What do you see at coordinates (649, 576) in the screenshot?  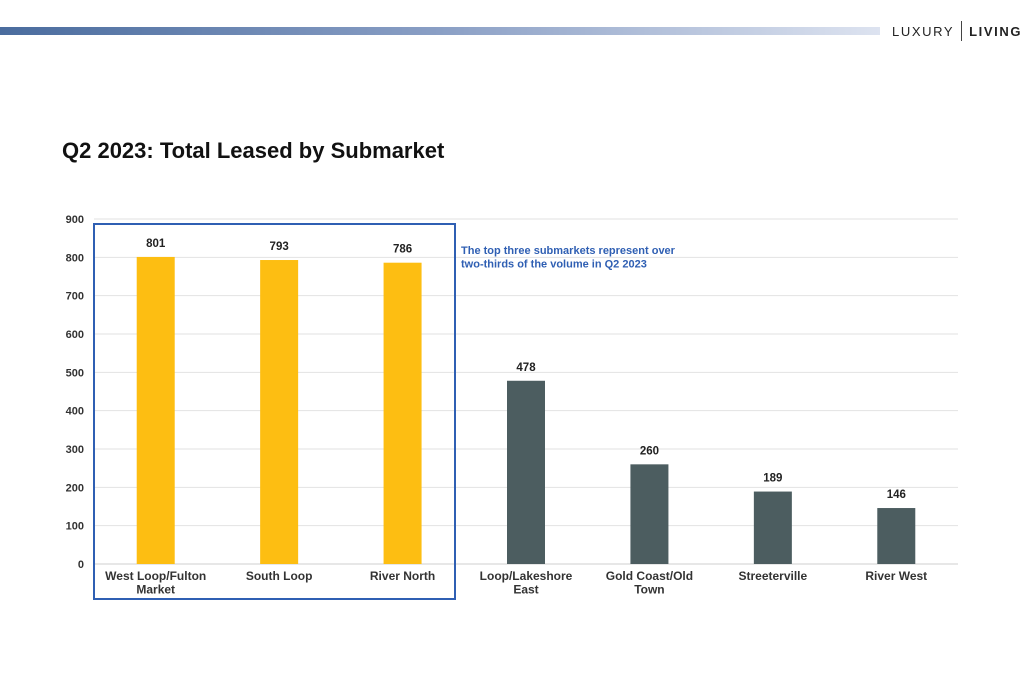 I see `category-label: Gold Coast/Old` at bounding box center [649, 576].